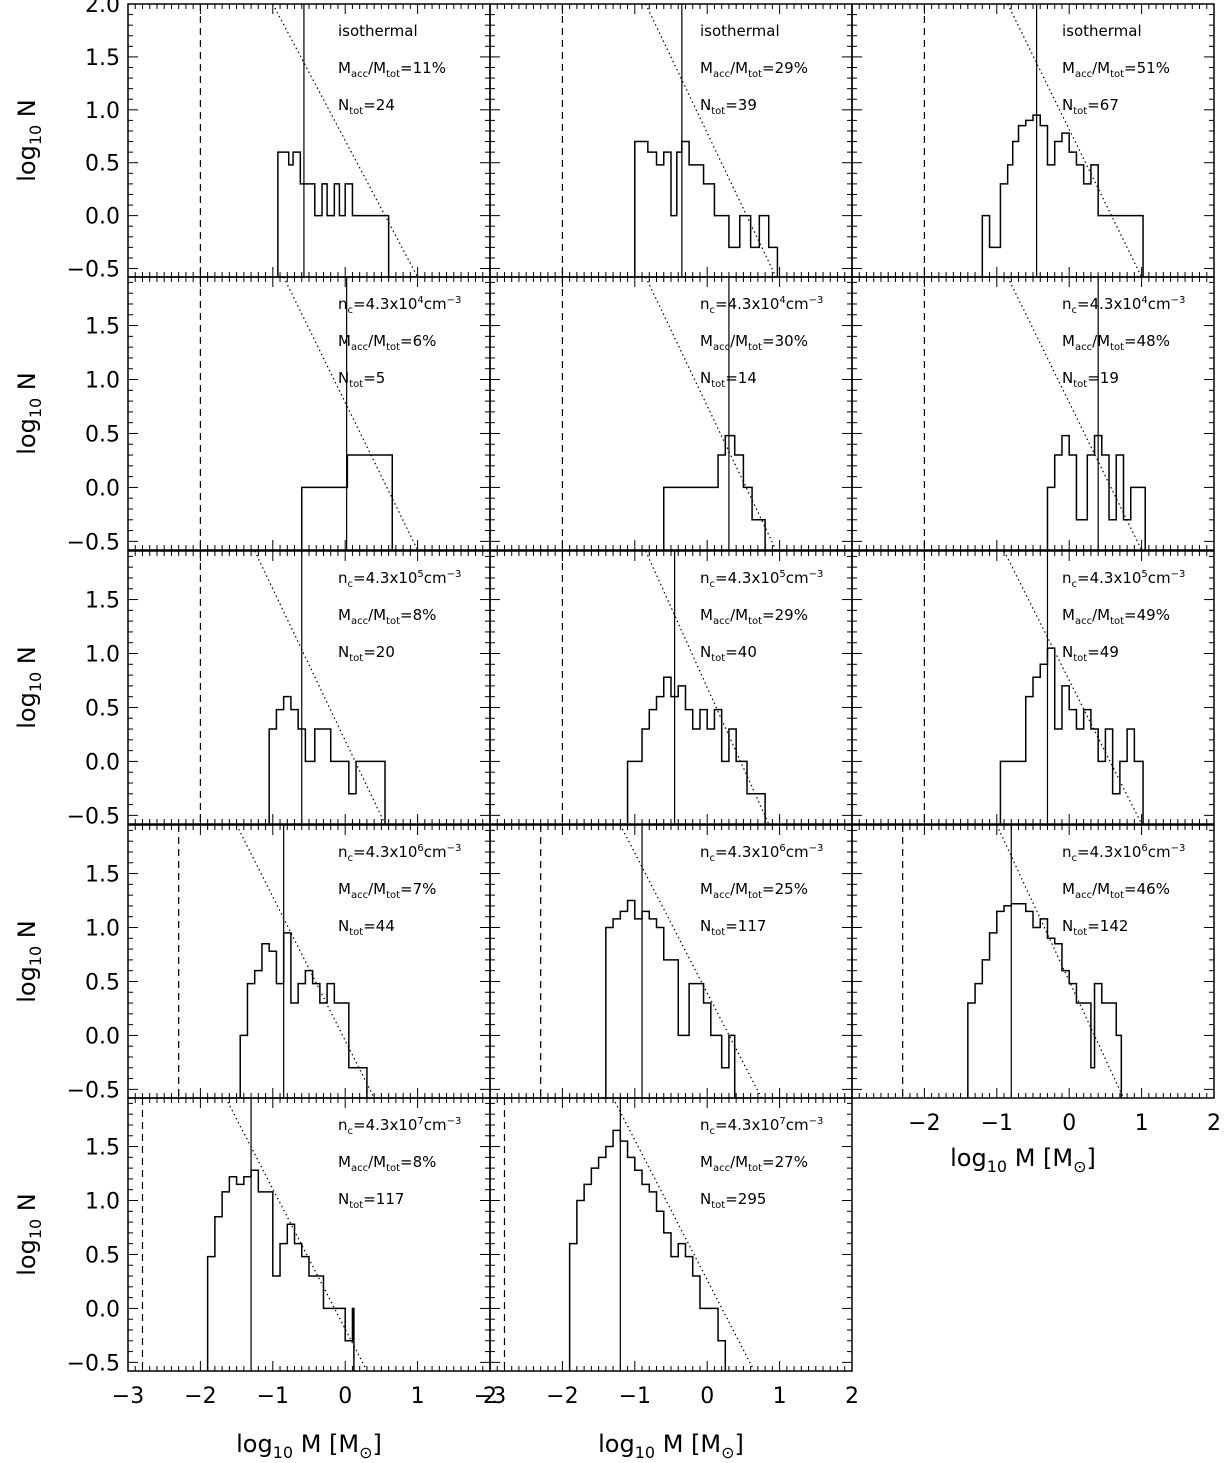 The image size is (1228, 1463). I want to click on panel-1-0-annotation-1: Macc/Mtot=6%, so click(387, 342).